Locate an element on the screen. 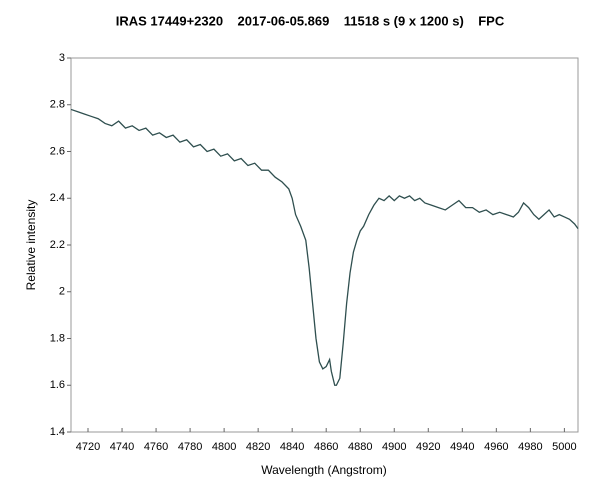  y-tick-label: 2.6 is located at coordinates (57, 151).